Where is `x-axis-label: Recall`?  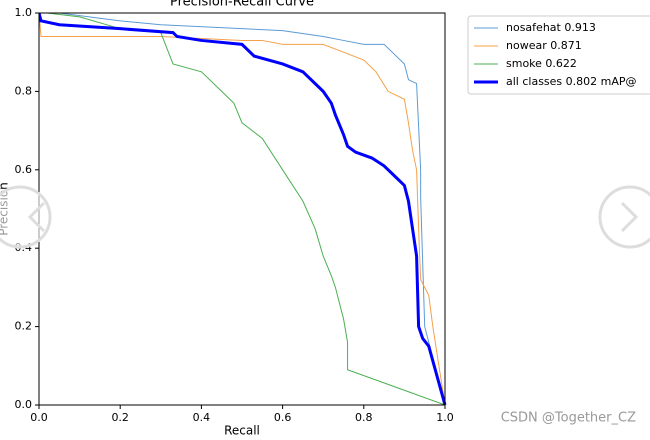
x-axis-label: Recall is located at coordinates (242, 430).